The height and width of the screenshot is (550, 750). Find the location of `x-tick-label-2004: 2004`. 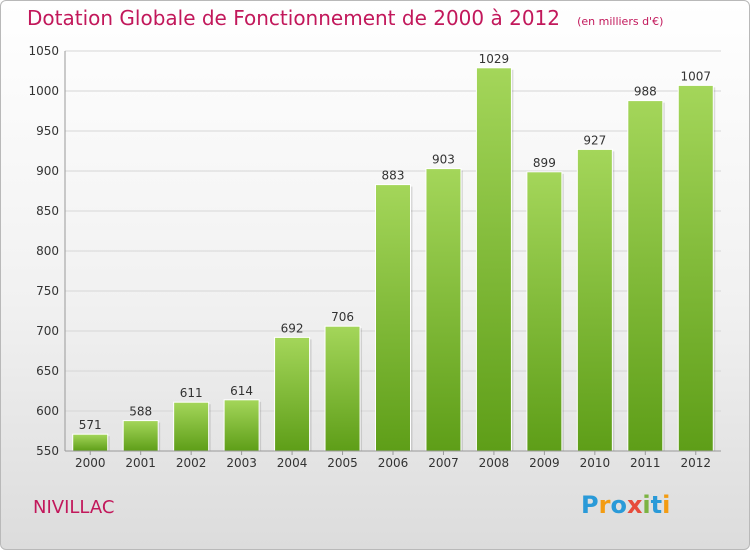

x-tick-label-2004: 2004 is located at coordinates (292, 463).